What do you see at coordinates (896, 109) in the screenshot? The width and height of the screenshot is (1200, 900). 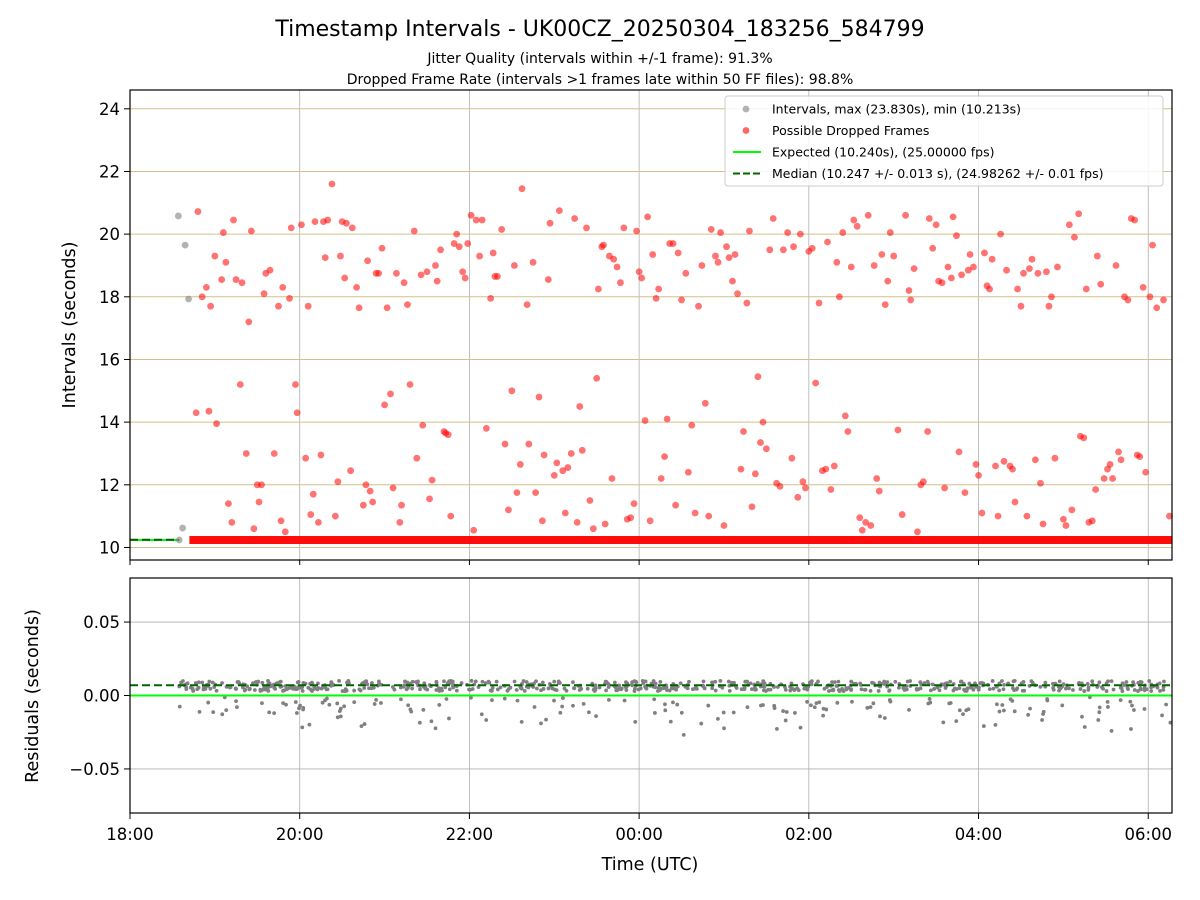 I see `legend-label: Intervals, max (23.830s), min (10.213s)` at bounding box center [896, 109].